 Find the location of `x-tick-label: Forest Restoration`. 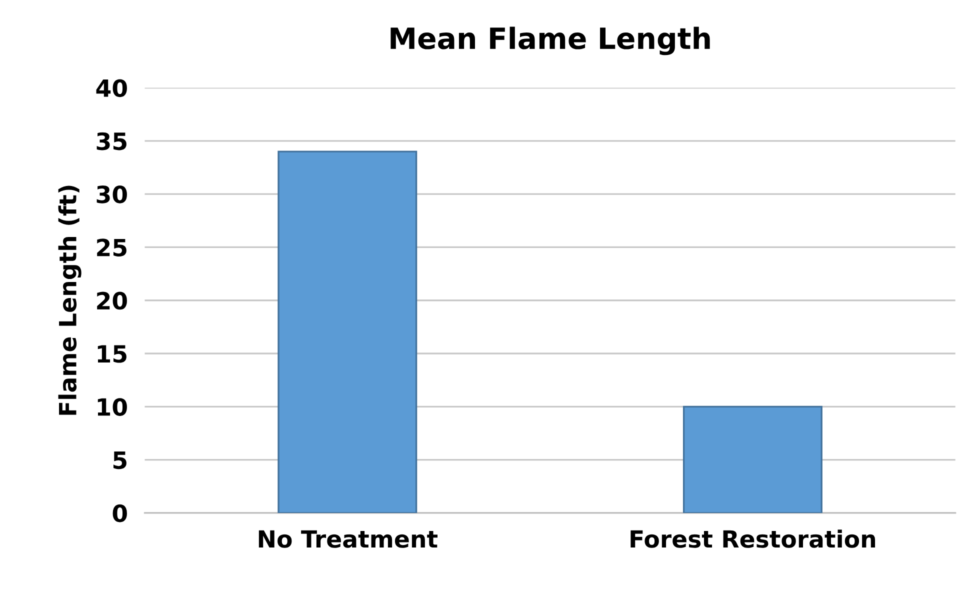

x-tick-label: Forest Restoration is located at coordinates (753, 539).